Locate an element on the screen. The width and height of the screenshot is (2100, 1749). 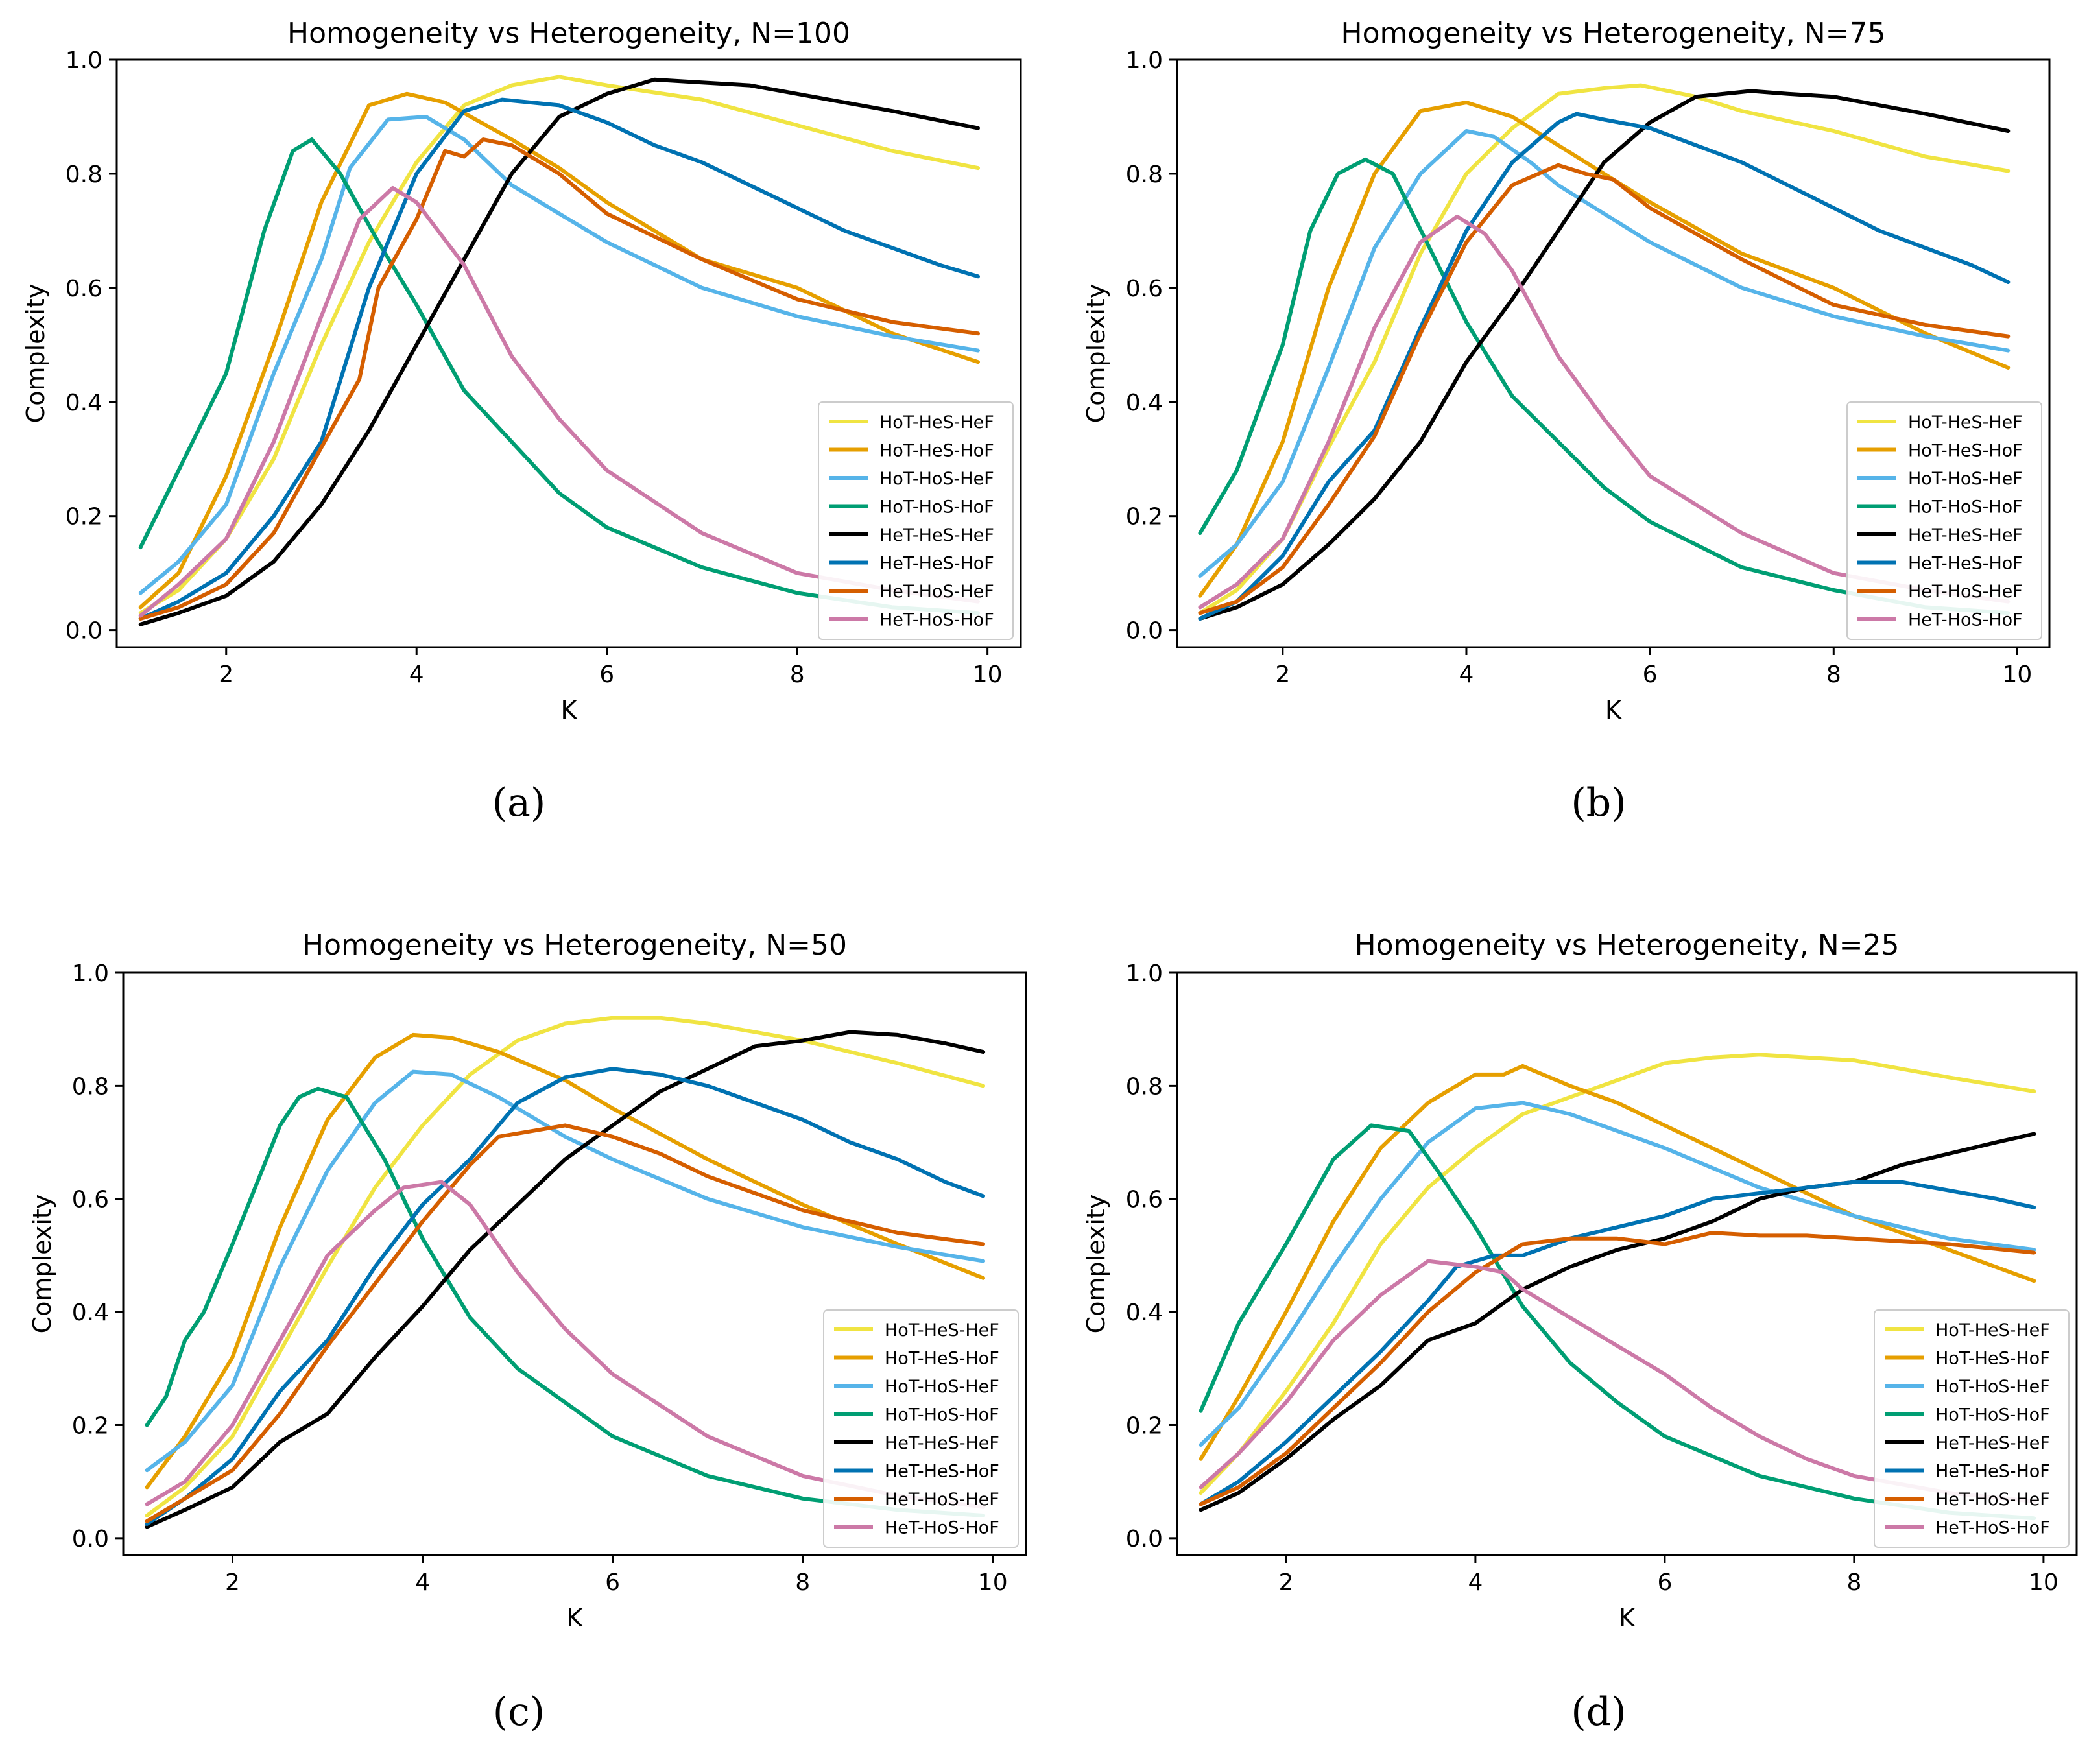
chart-title: Homogeneity vs Heterogeneity, N=25 is located at coordinates (1627, 945).